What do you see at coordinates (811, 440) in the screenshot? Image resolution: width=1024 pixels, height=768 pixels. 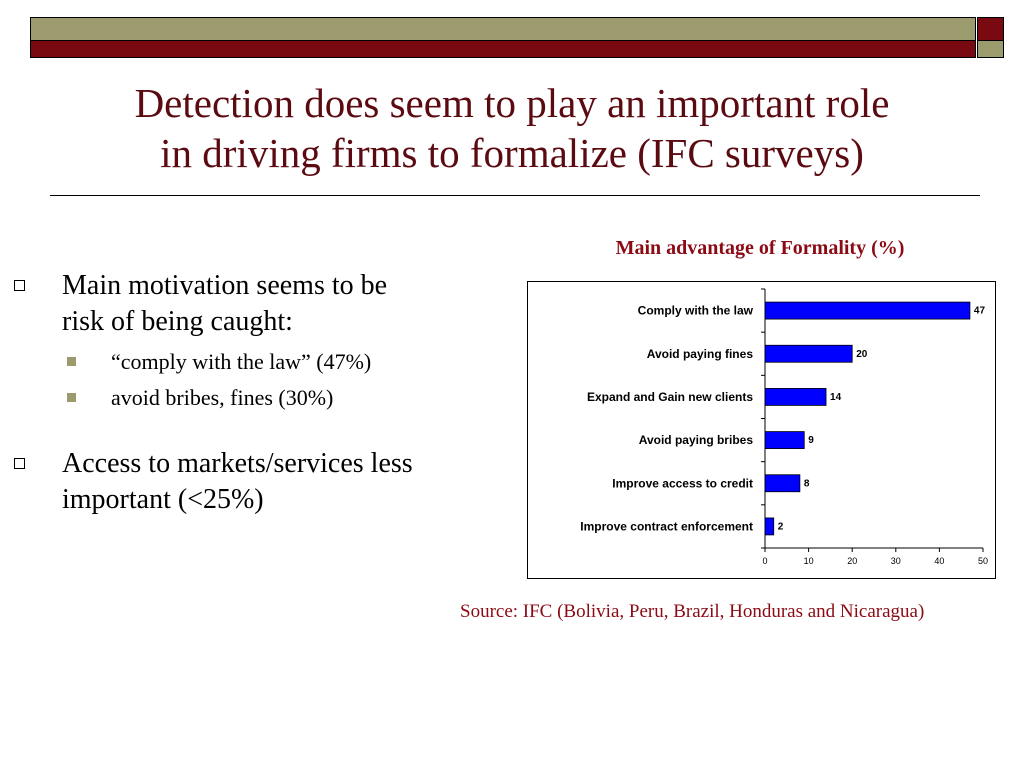 I see `data-label: 9` at bounding box center [811, 440].